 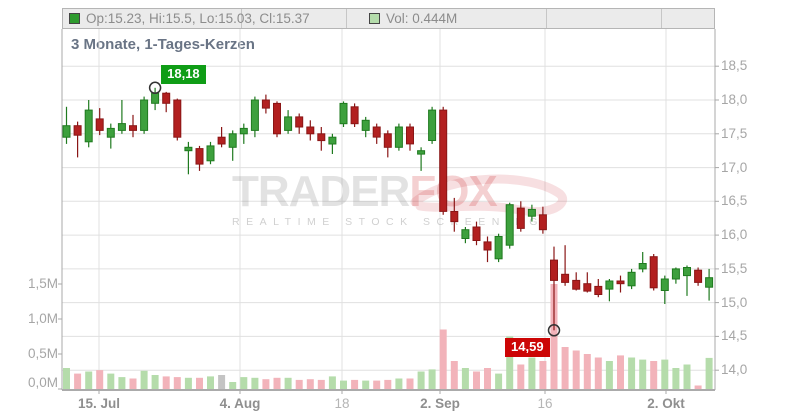 I want to click on price-tick-label: 17,0, so click(x=734, y=167).